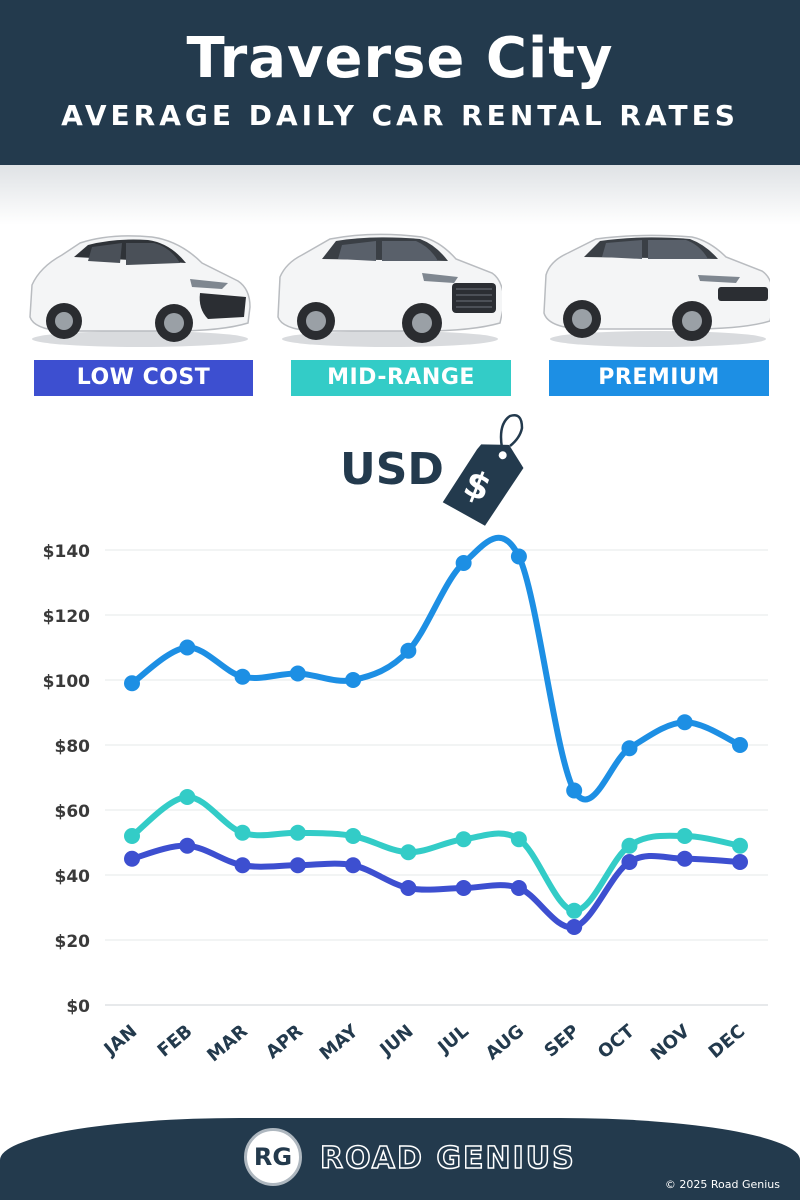 The image size is (800, 1200). I want to click on x-tick-label: DEC, so click(727, 1042).